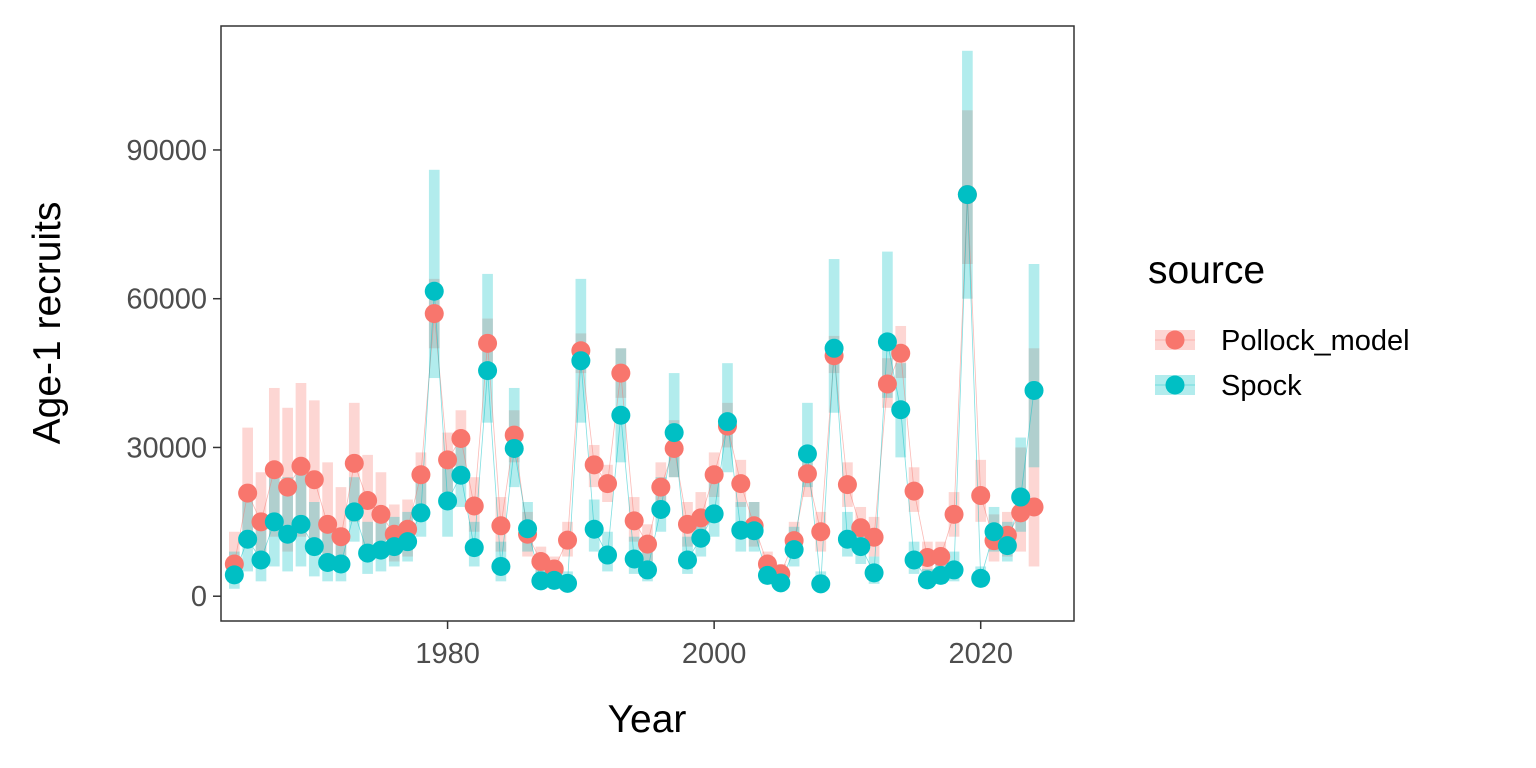 This screenshot has width=1536, height=768. Describe the element at coordinates (199, 597) in the screenshot. I see `y-tick-label: 0` at that location.